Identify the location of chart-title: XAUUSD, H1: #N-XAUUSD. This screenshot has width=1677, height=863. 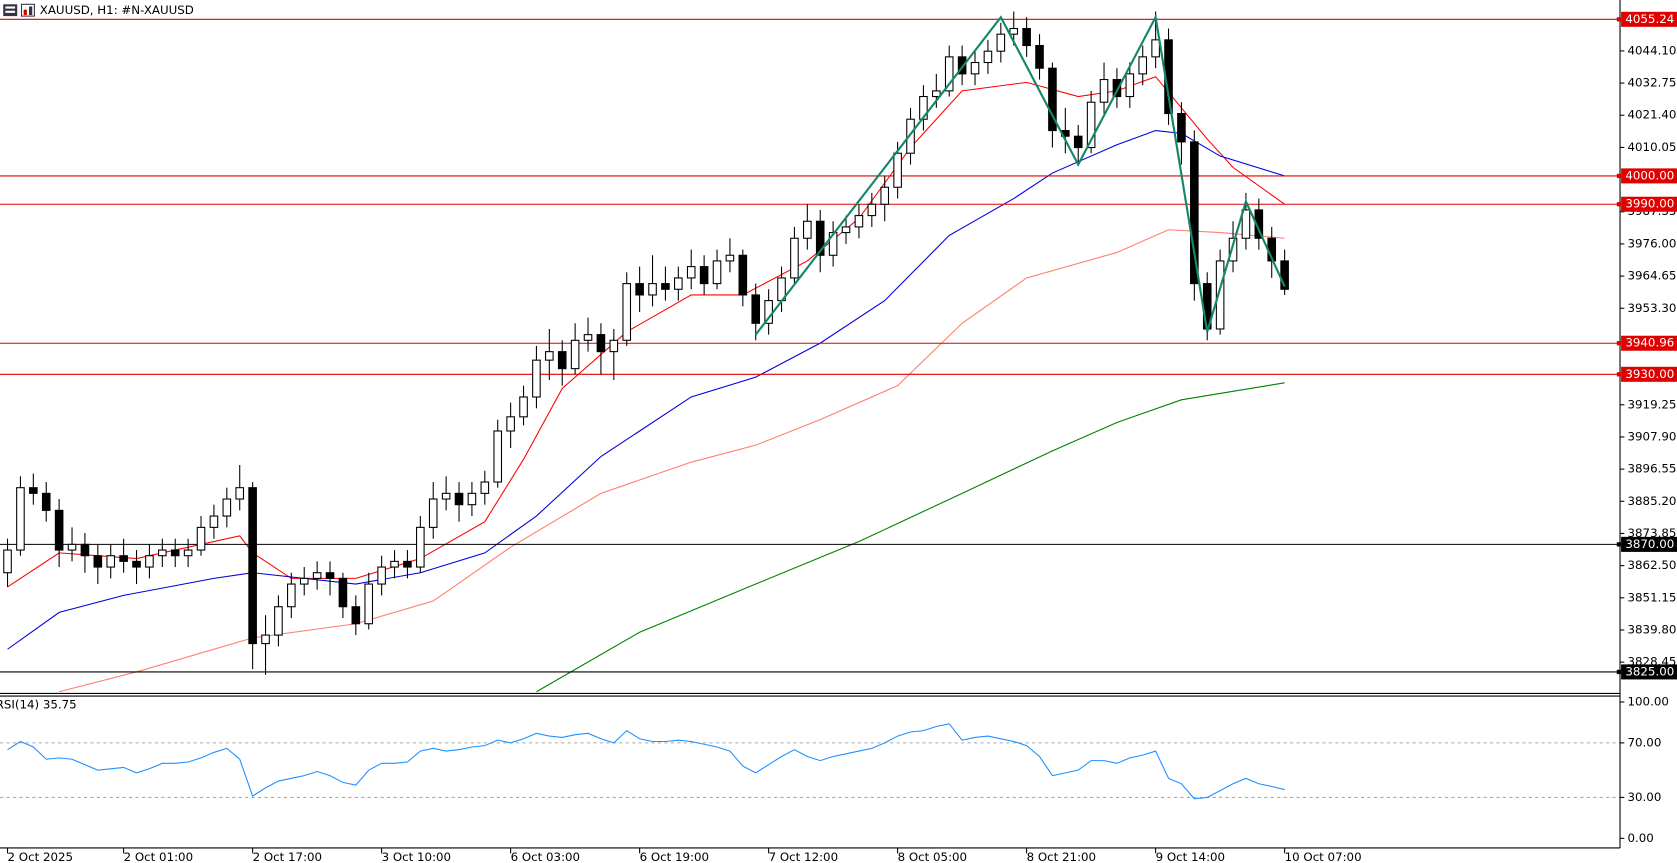
(117, 10).